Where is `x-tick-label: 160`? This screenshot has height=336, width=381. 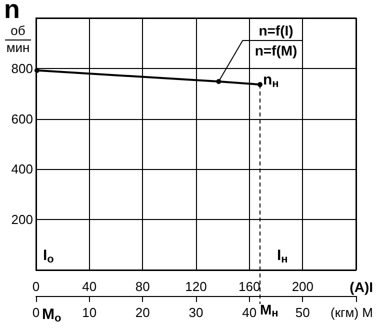 x-tick-label: 160 is located at coordinates (249, 286).